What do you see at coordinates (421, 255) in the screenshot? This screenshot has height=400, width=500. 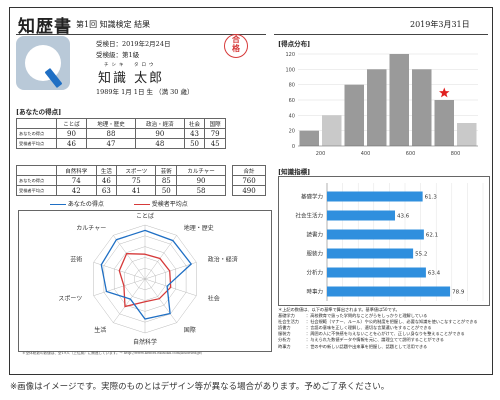 I see `data-label: 55.2` at bounding box center [421, 255].